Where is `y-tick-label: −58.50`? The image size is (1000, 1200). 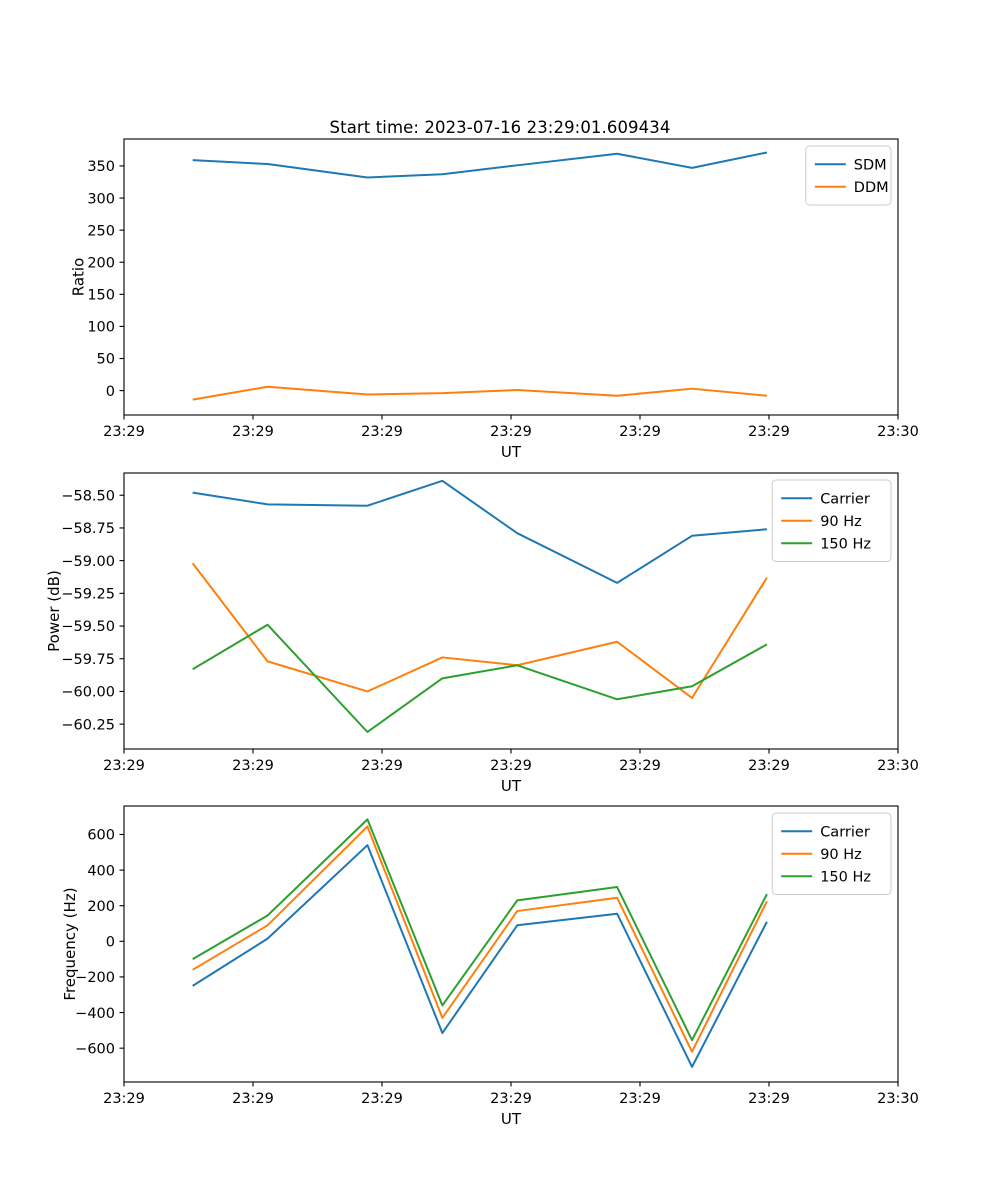
y-tick-label: −58.50 is located at coordinates (88, 496).